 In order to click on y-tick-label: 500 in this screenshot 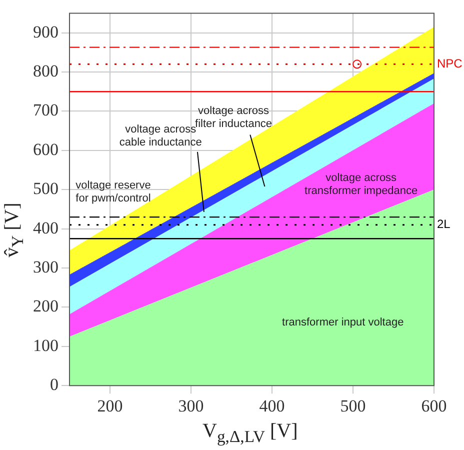, I will do `click(45, 188)`.